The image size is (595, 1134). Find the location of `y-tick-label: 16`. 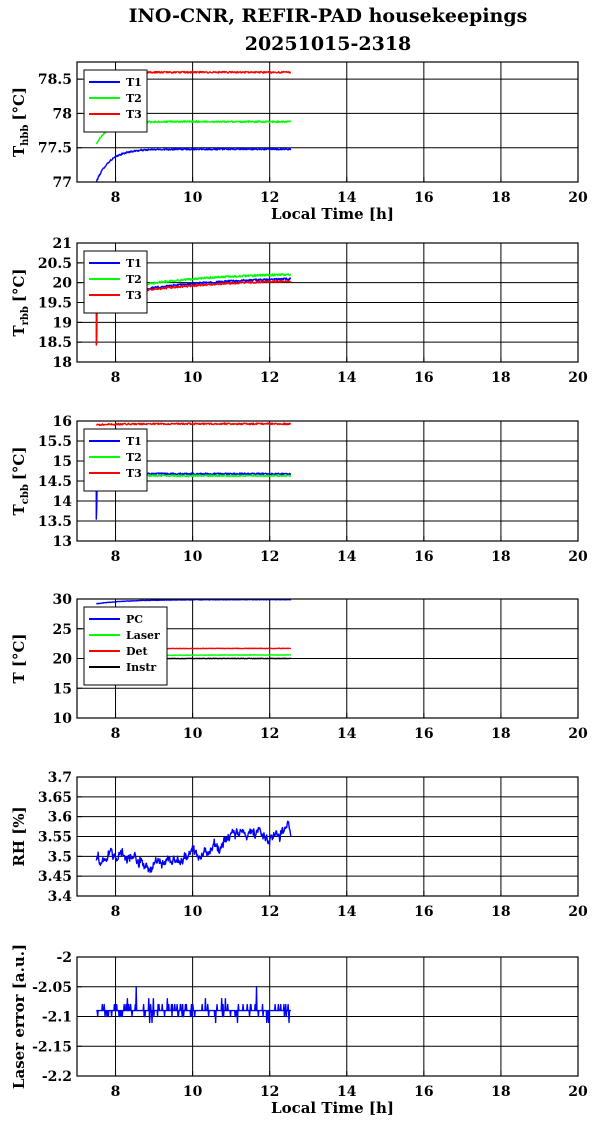

y-tick-label: 16 is located at coordinates (62, 422).